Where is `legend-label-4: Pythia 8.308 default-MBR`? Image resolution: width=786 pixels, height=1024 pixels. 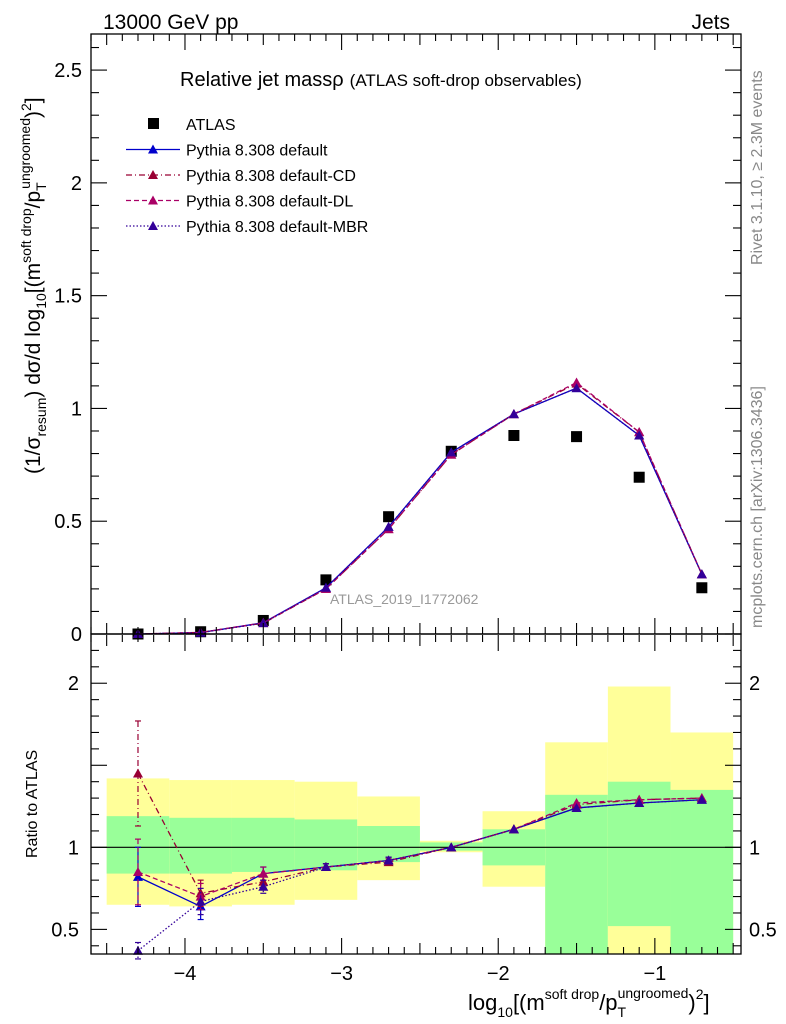
legend-label-4: Pythia 8.308 default-MBR is located at coordinates (277, 227).